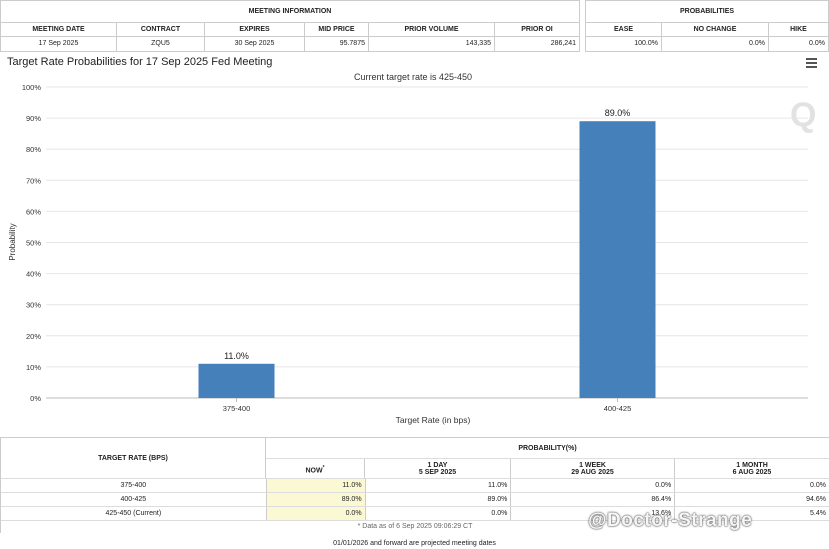 This screenshot has width=829, height=549. I want to click on data-label: 89.0%, so click(618, 113).